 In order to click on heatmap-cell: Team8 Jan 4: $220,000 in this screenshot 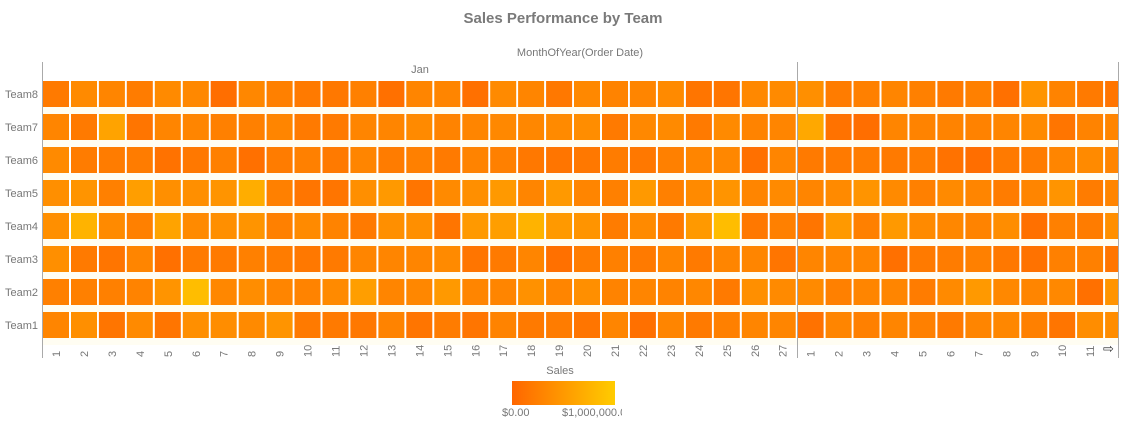, I will do `click(139, 94)`.